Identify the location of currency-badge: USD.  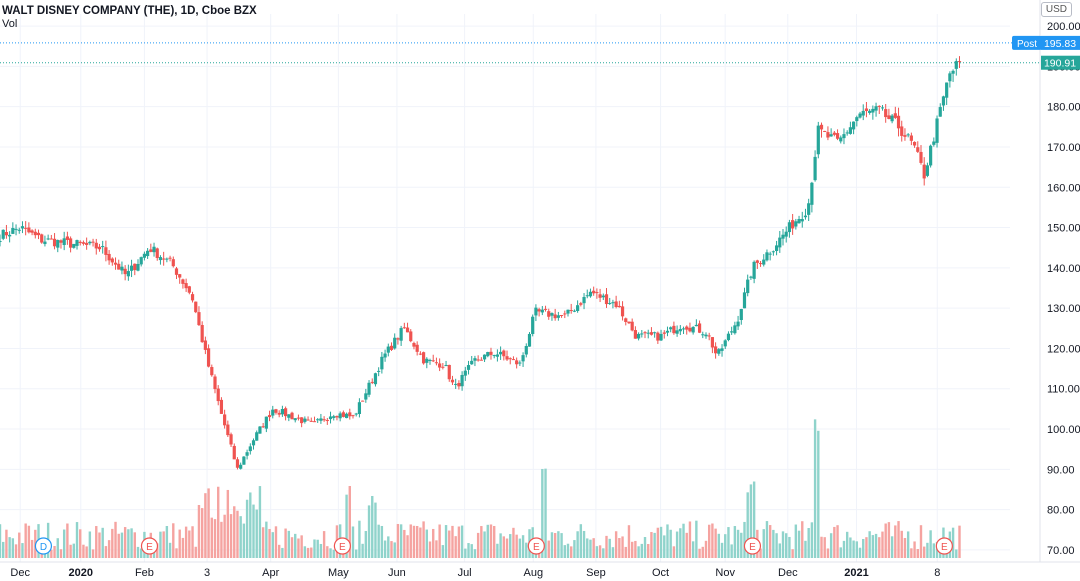
(1056, 9).